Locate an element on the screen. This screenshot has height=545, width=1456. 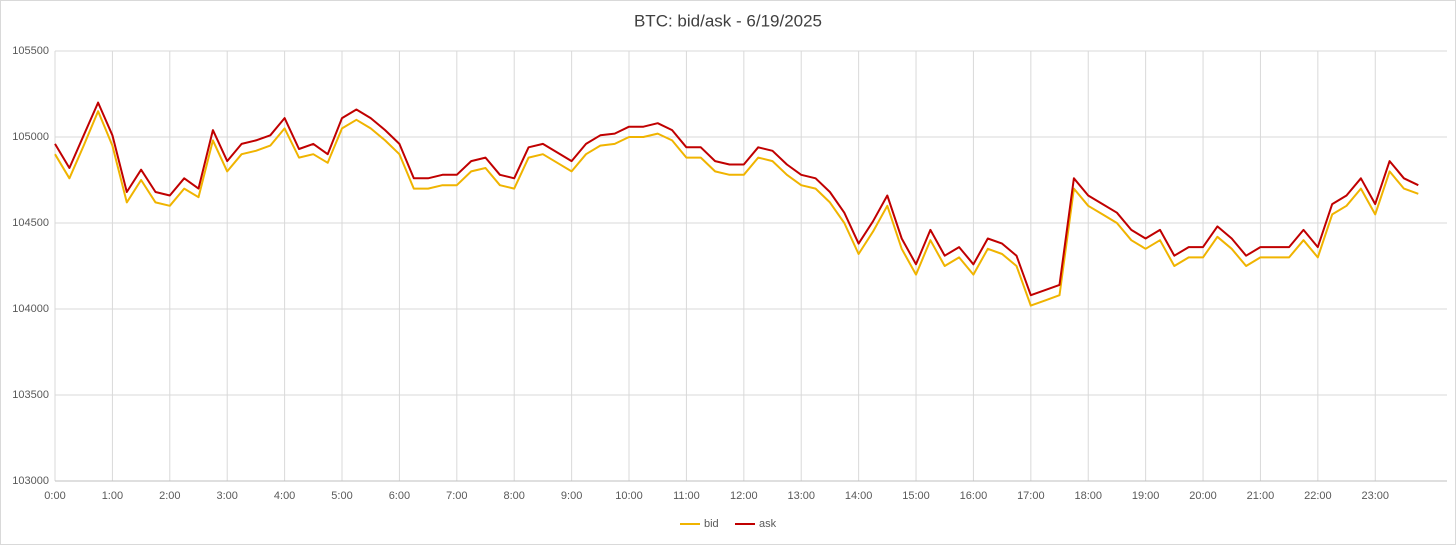
x-tick-label: 14:00 is located at coordinates (859, 496).